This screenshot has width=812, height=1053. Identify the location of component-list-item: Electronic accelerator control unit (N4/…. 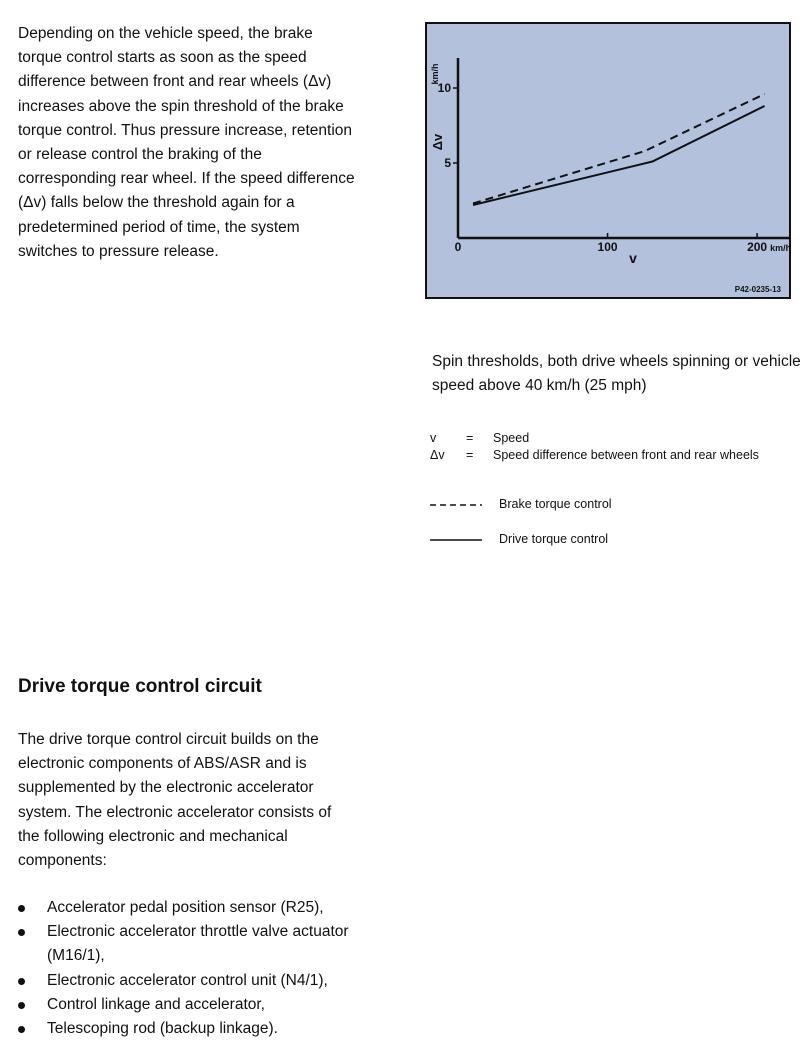
(208, 981).